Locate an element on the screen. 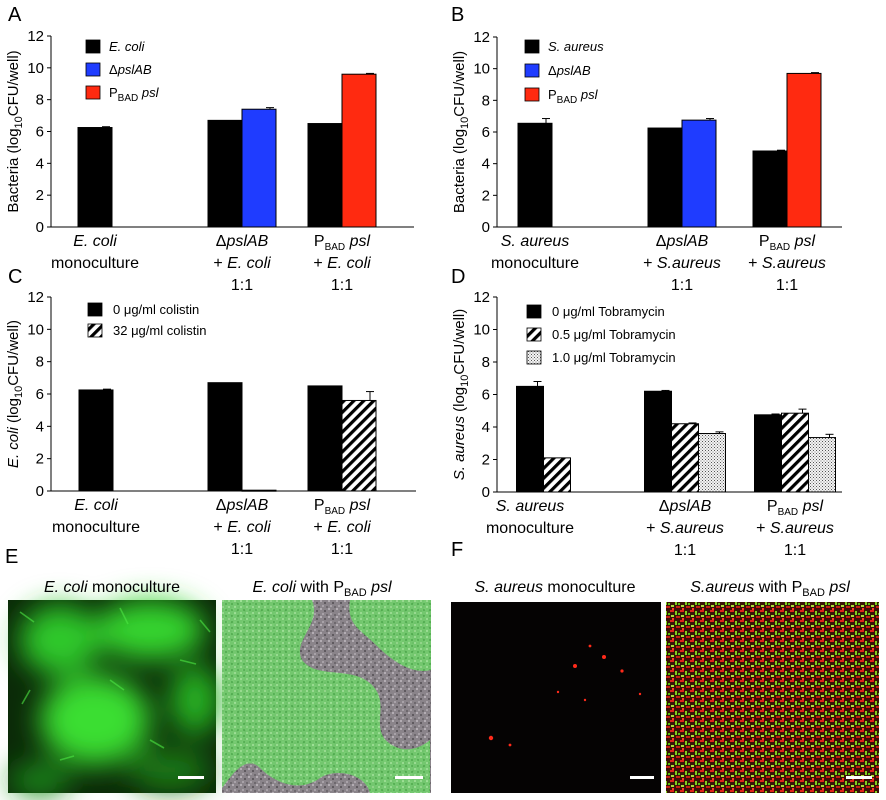 The width and height of the screenshot is (886, 800). micrograph-e2 is located at coordinates (326, 696).